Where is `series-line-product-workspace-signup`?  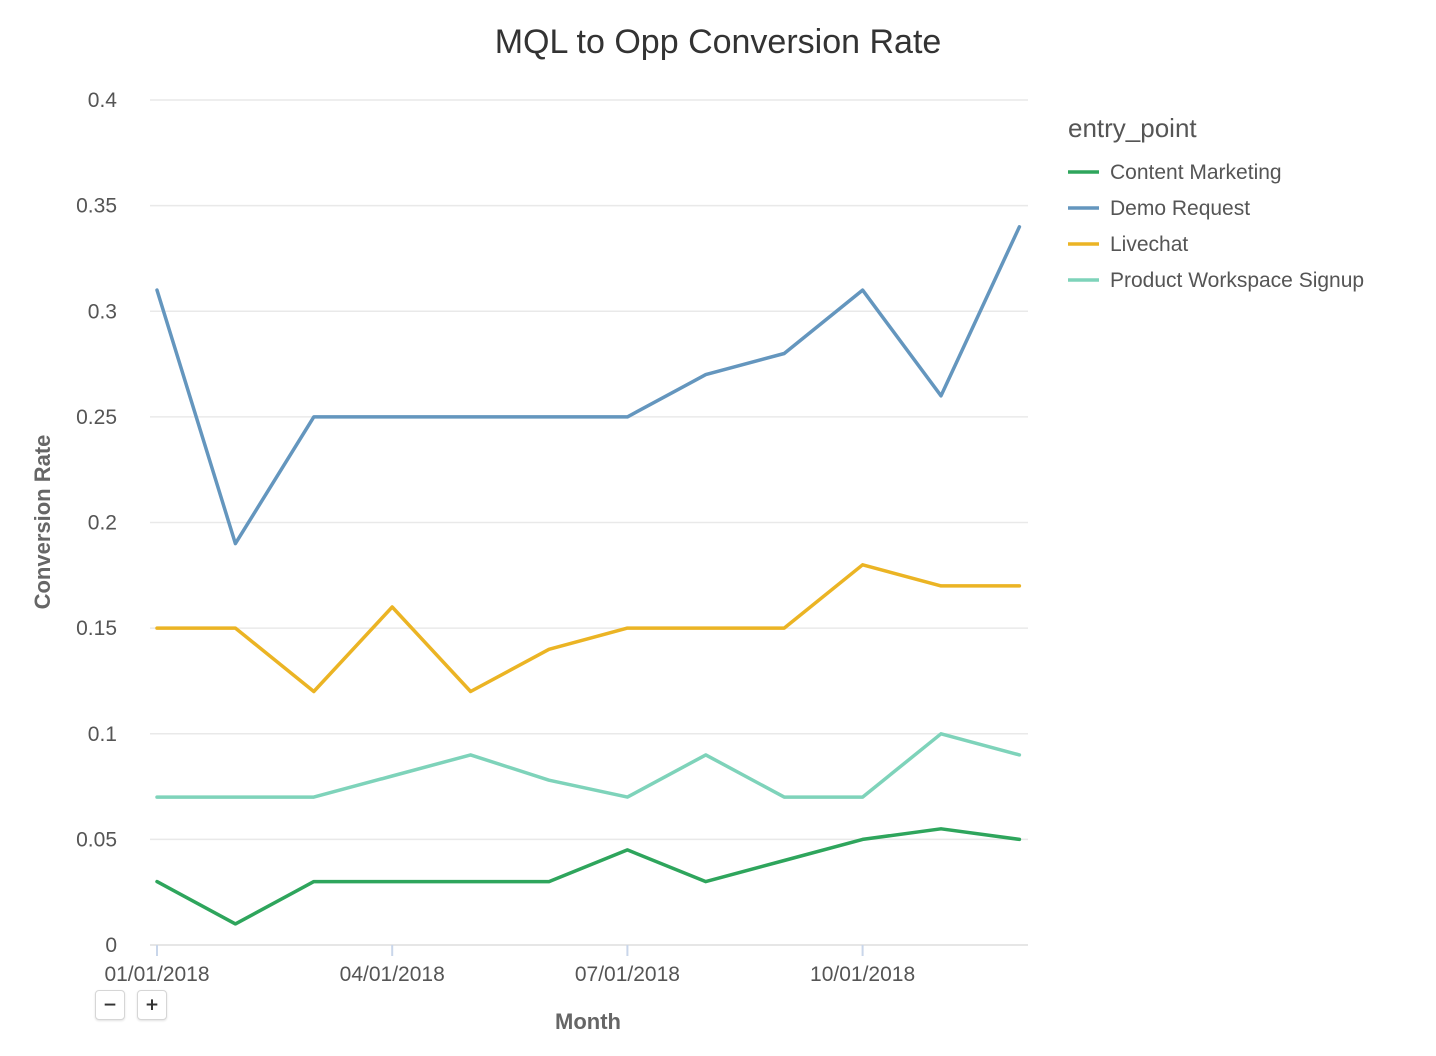 series-line-product-workspace-signup is located at coordinates (588, 765).